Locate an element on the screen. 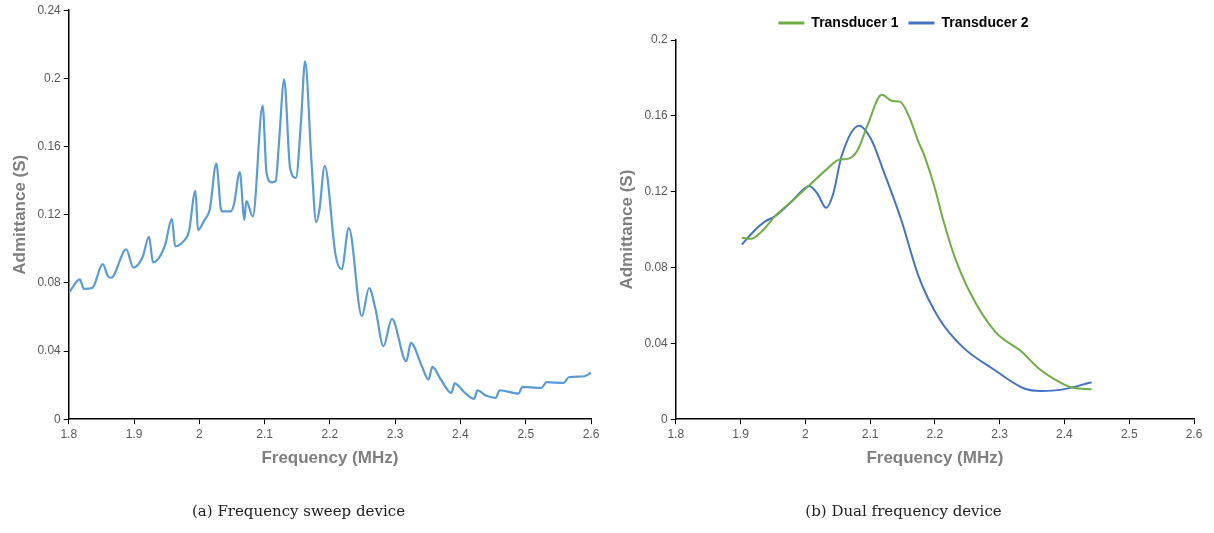 This screenshot has width=1214, height=533. text: (a) Frequency sweep device is located at coordinates (298, 510).